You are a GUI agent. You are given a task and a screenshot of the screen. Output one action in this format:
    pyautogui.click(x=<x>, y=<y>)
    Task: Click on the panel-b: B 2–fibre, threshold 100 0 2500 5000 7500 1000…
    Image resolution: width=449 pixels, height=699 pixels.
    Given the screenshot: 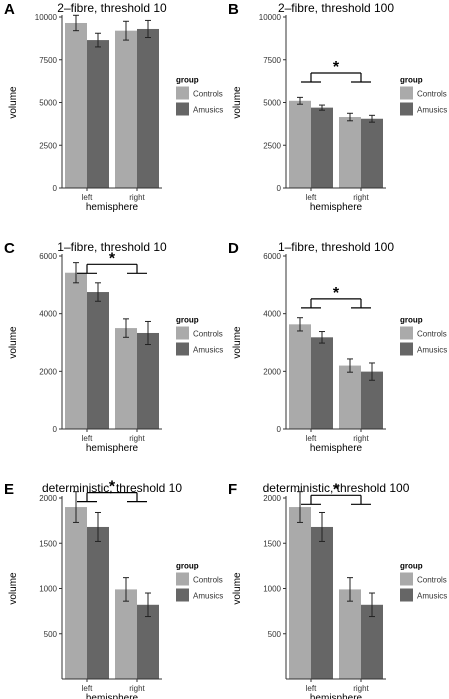 What is the action you would take?
    pyautogui.click(x=337, y=107)
    